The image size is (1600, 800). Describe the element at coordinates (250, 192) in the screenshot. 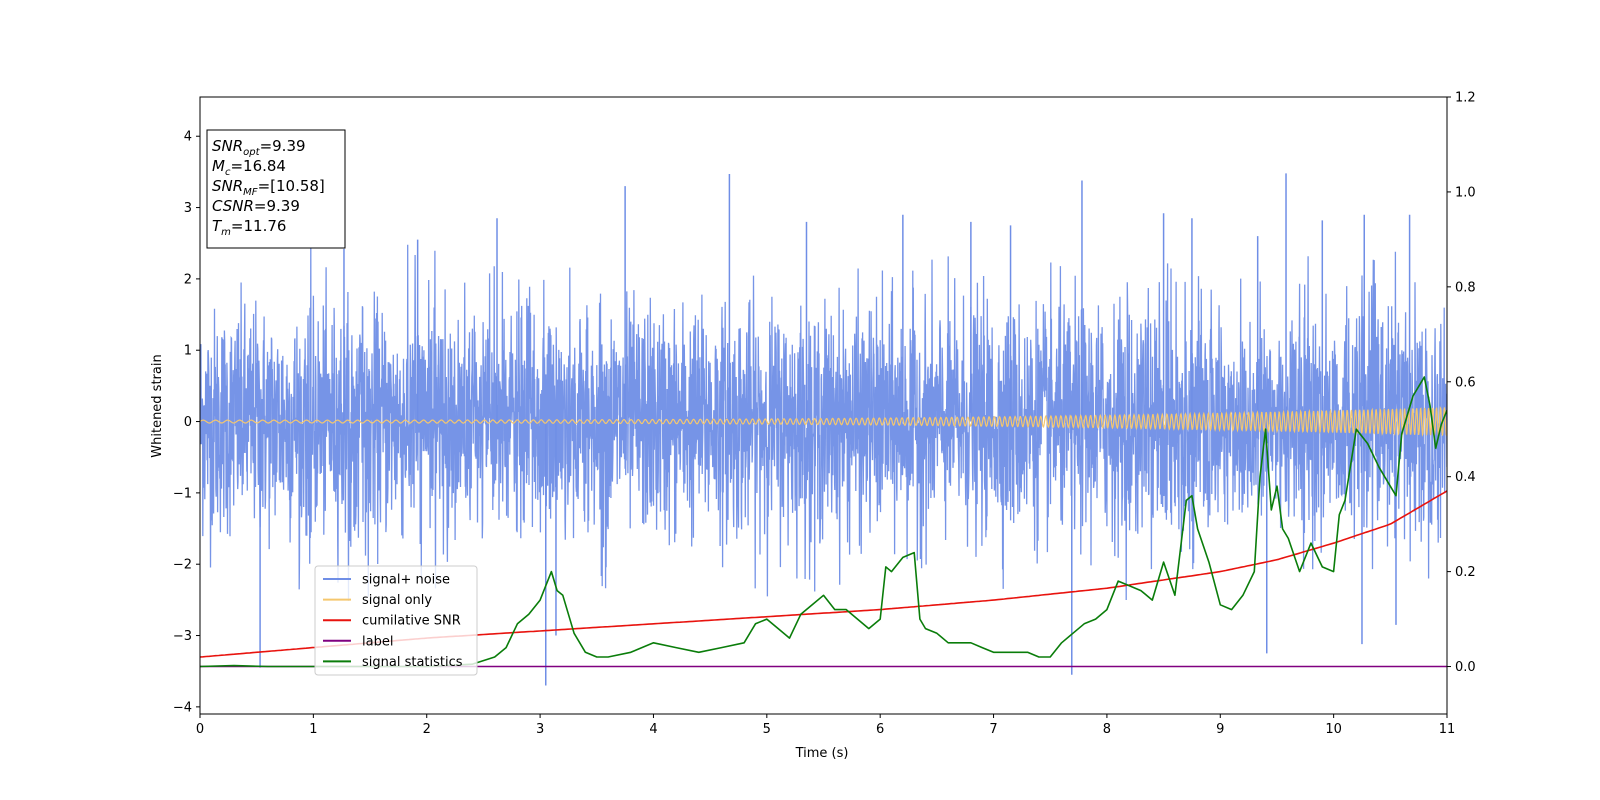

I see `annotation-subscript: MF` at that location.